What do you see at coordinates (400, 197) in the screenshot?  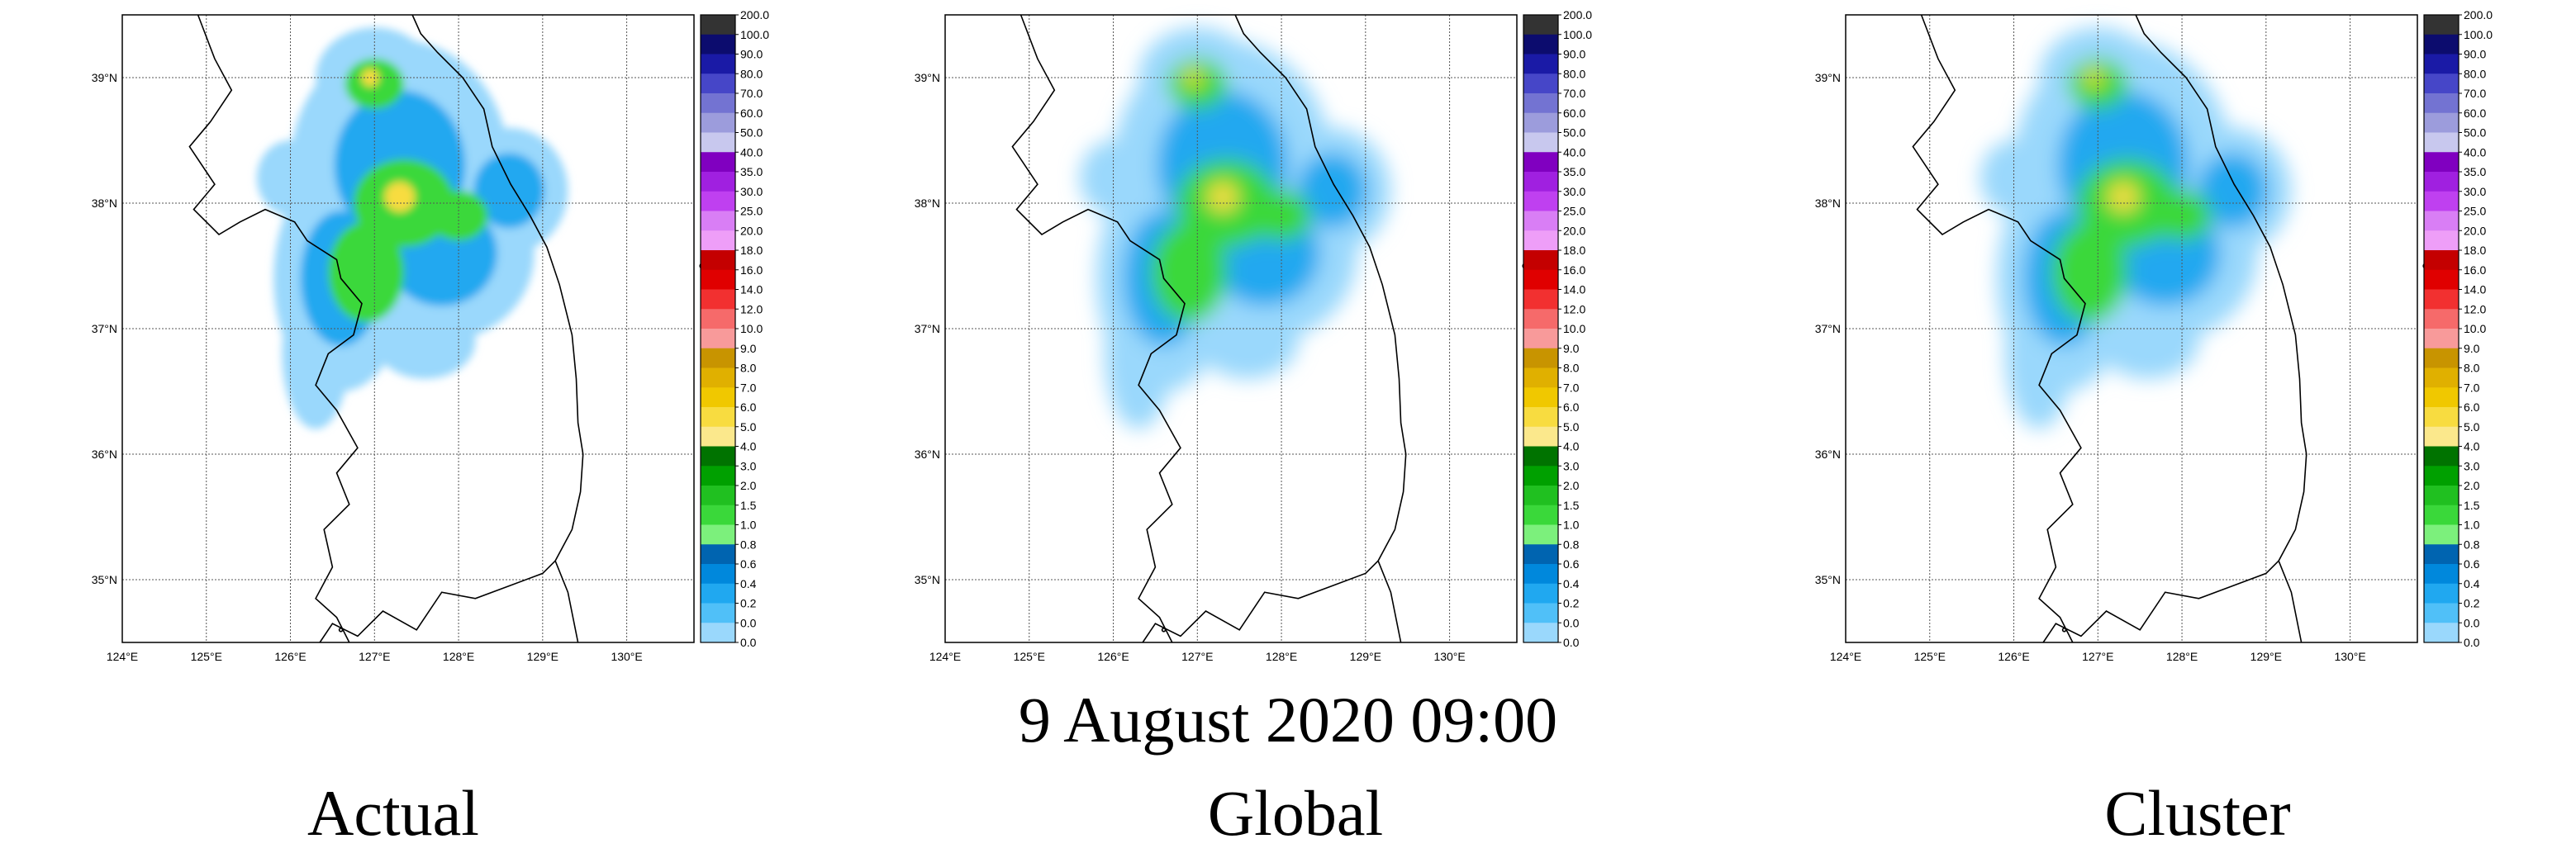 I see `rain-area-intense` at bounding box center [400, 197].